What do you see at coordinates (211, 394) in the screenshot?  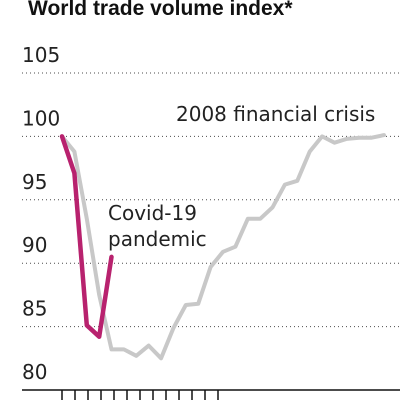 I see `x-axis` at bounding box center [211, 394].